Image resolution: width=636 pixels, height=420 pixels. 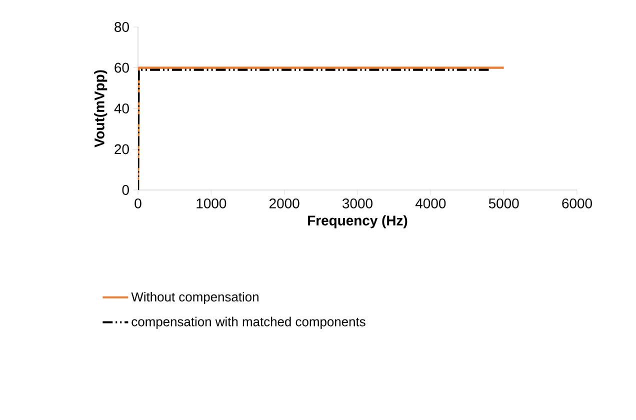 I want to click on y-tick-label: 60, so click(x=121, y=67).